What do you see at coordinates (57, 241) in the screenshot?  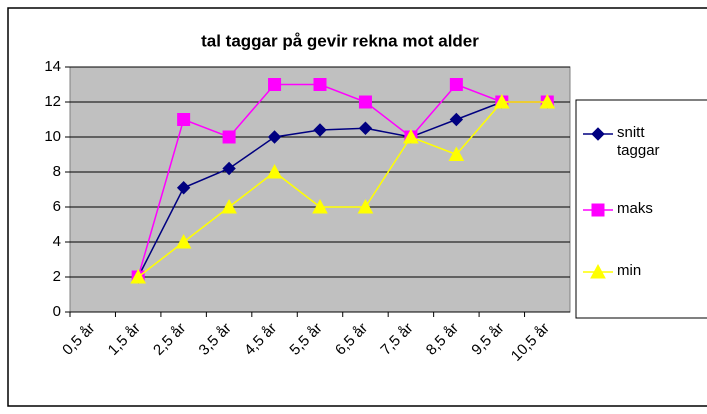 I see `y-tick-label: 4` at bounding box center [57, 241].